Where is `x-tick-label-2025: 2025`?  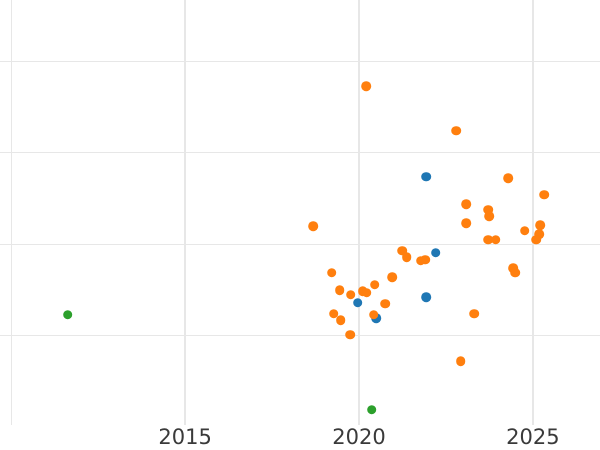 x-tick-label-2025: 2025 is located at coordinates (533, 436).